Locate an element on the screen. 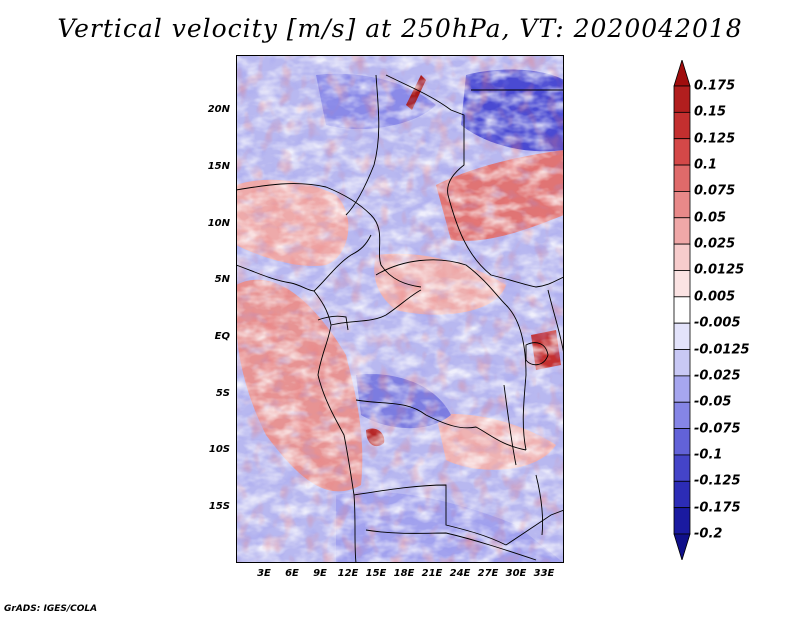 The height and width of the screenshot is (618, 800). lon-label-15e: 15E is located at coordinates (376, 573).